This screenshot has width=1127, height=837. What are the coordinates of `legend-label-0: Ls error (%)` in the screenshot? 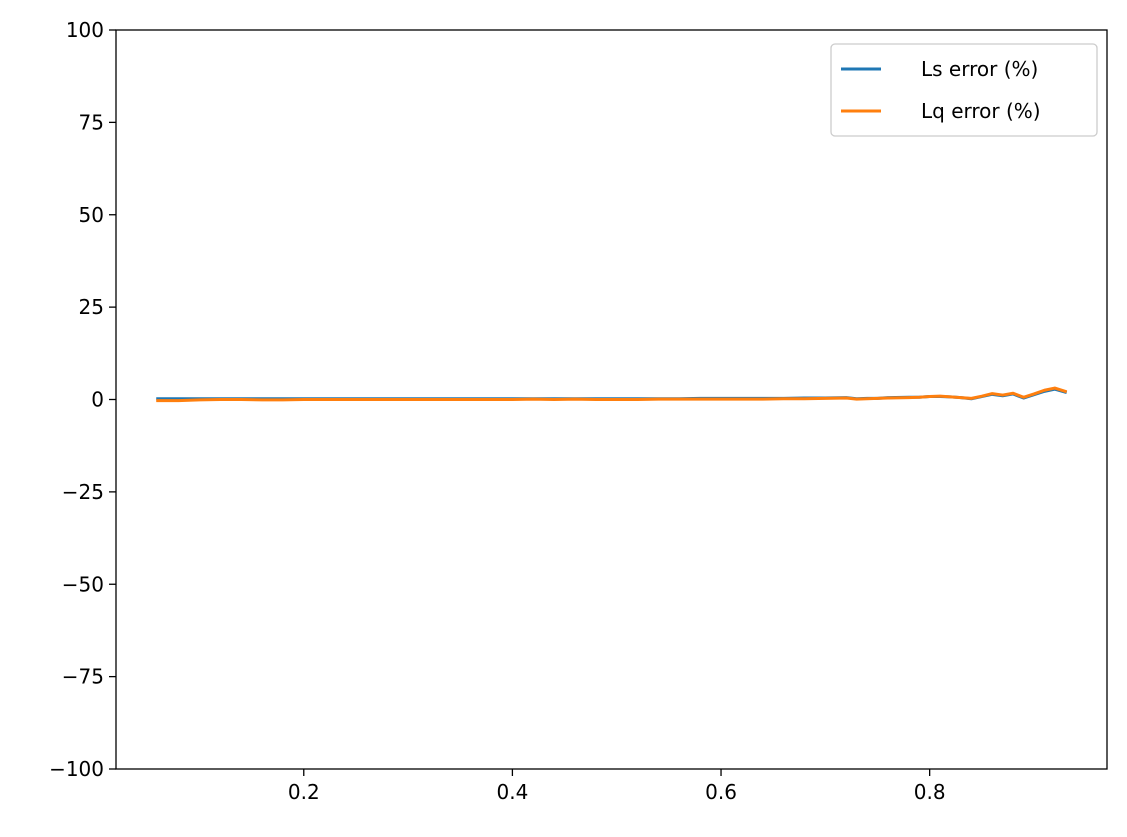 It's located at (979, 69).